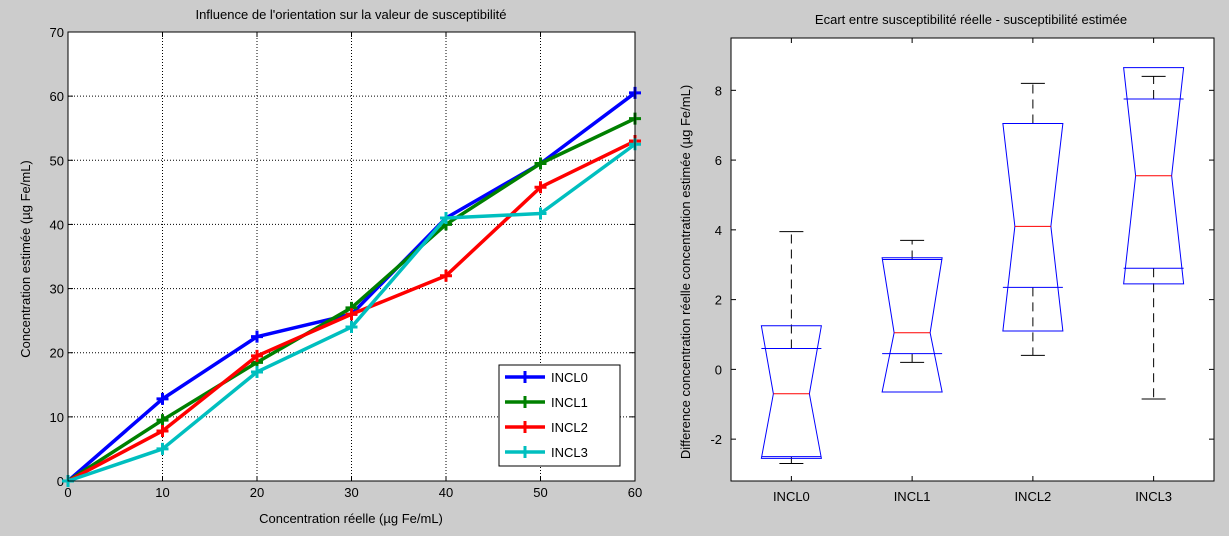 The height and width of the screenshot is (536, 1229). Describe the element at coordinates (351, 518) in the screenshot. I see `line-chart-x-axis-label: Concentration réelle (µg Fe/mL)` at that location.